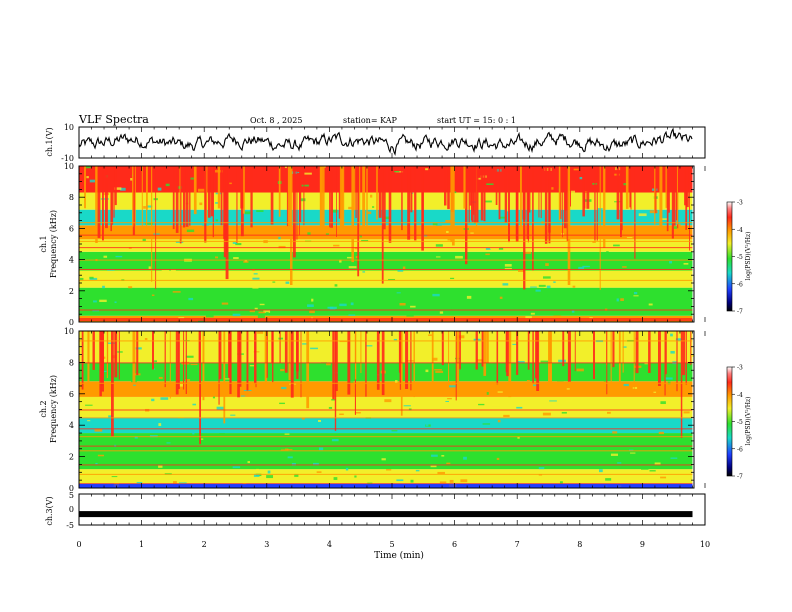  I want to click on colorbar-tick-label: -7, so click(740, 312).